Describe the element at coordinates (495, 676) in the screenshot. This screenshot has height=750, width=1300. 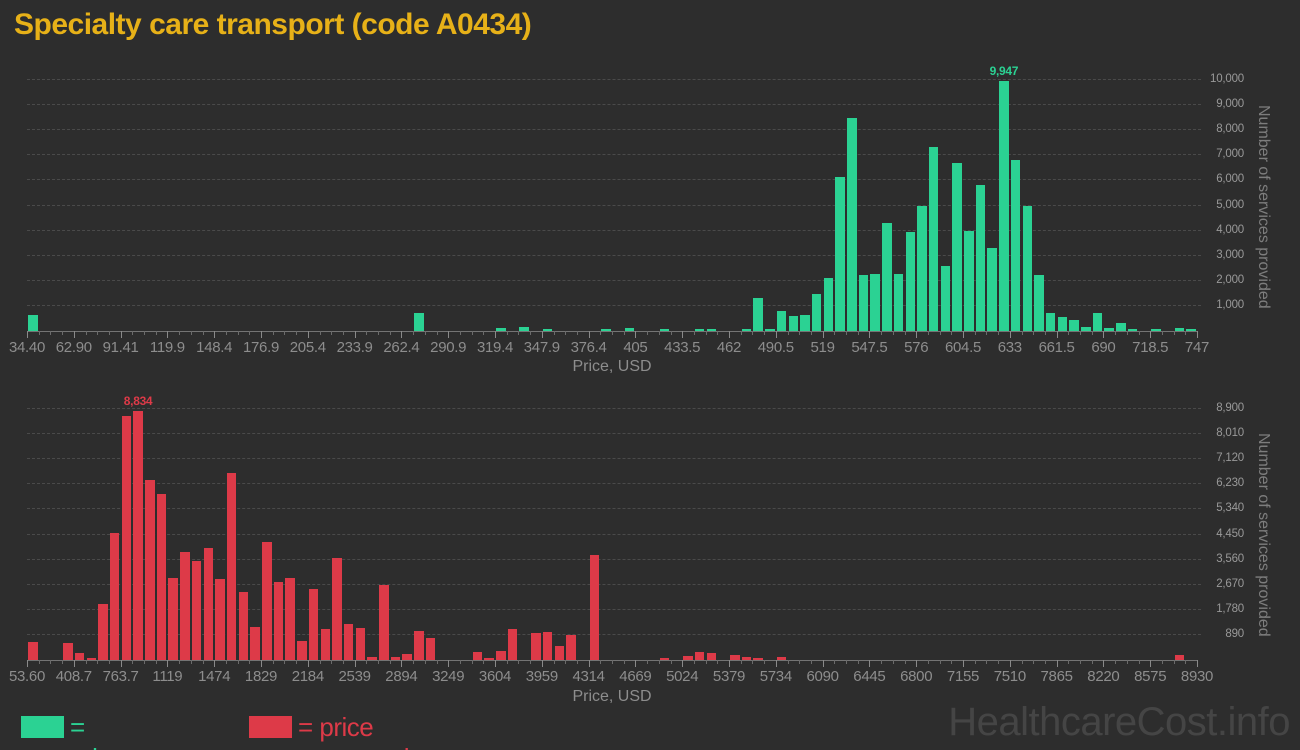
I see `x-tick-label: 3604` at that location.